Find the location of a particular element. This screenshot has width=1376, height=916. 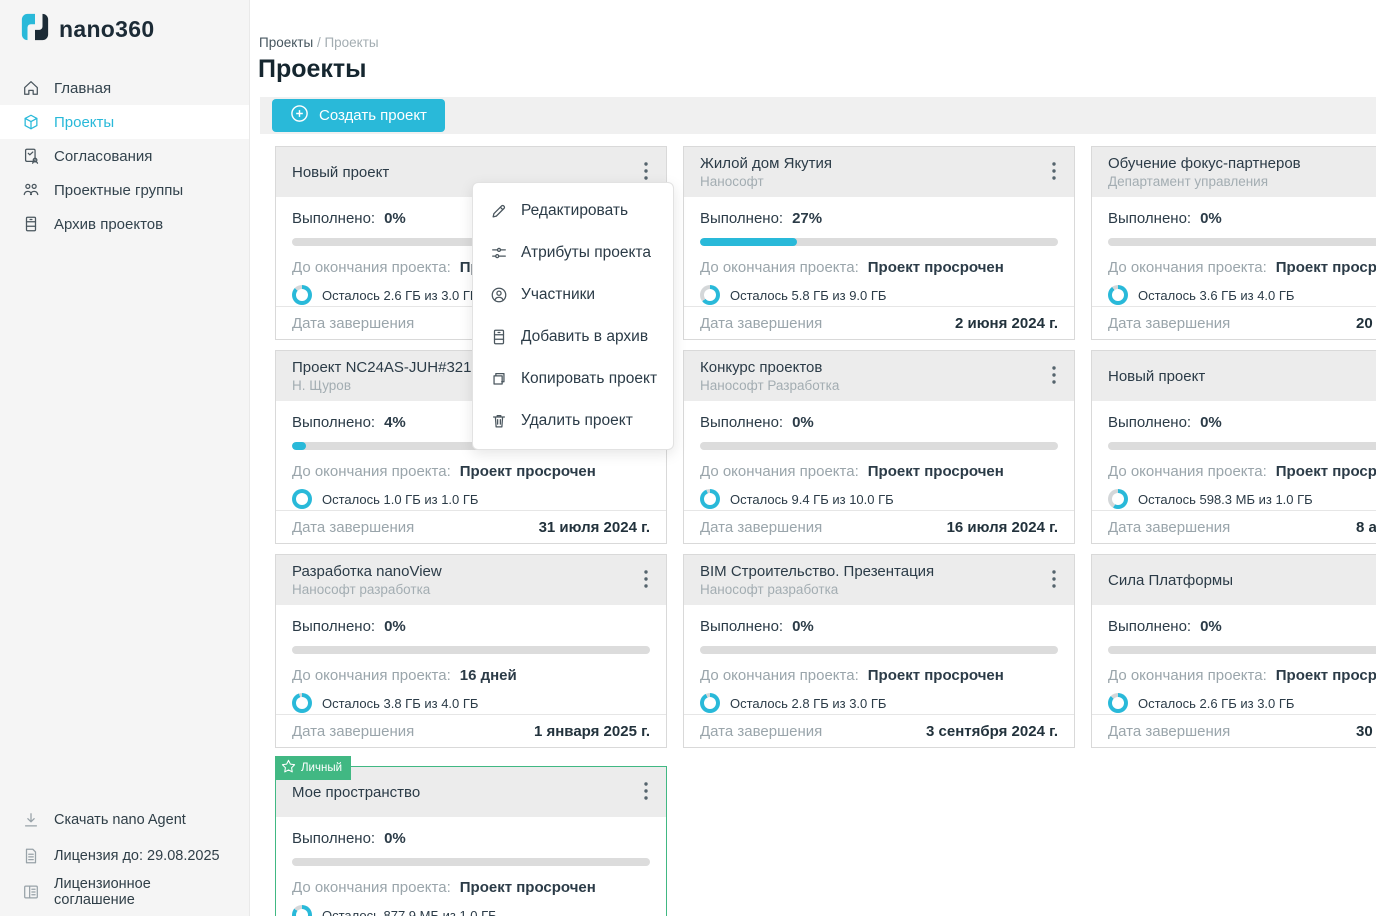

sidebar-footer-agreement: Лицензионное соглашение is located at coordinates (124, 892).